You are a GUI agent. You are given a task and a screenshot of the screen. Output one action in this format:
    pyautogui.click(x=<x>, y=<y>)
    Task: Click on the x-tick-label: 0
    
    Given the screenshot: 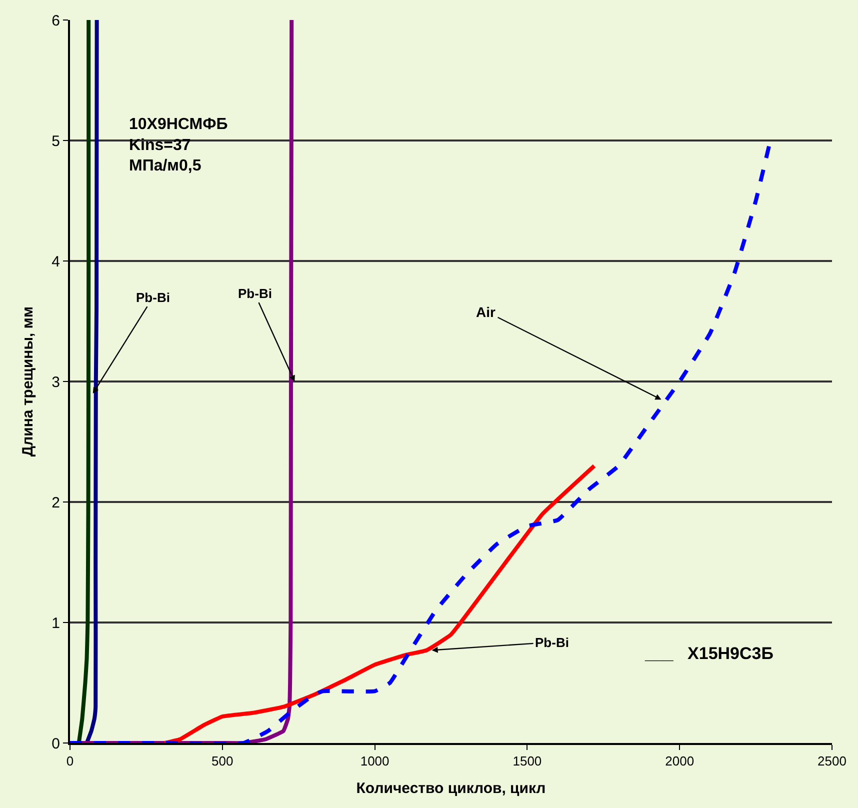 What is the action you would take?
    pyautogui.click(x=70, y=761)
    